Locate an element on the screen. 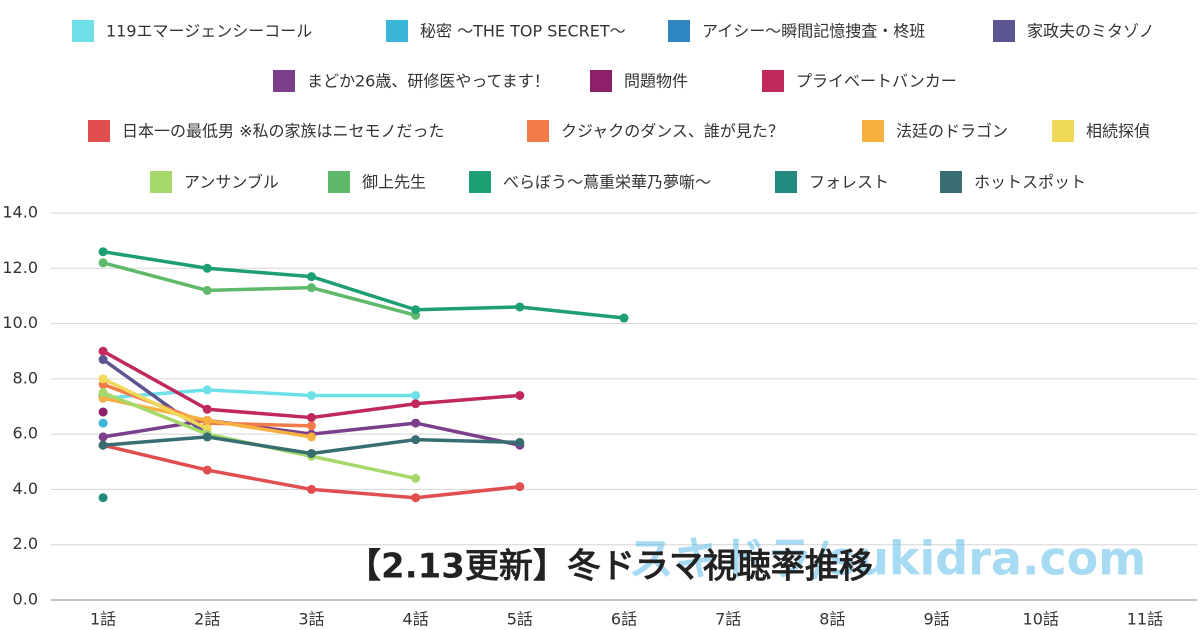 The width and height of the screenshot is (1200, 630). legend-label: 119エマージェンシーコール is located at coordinates (209, 31).